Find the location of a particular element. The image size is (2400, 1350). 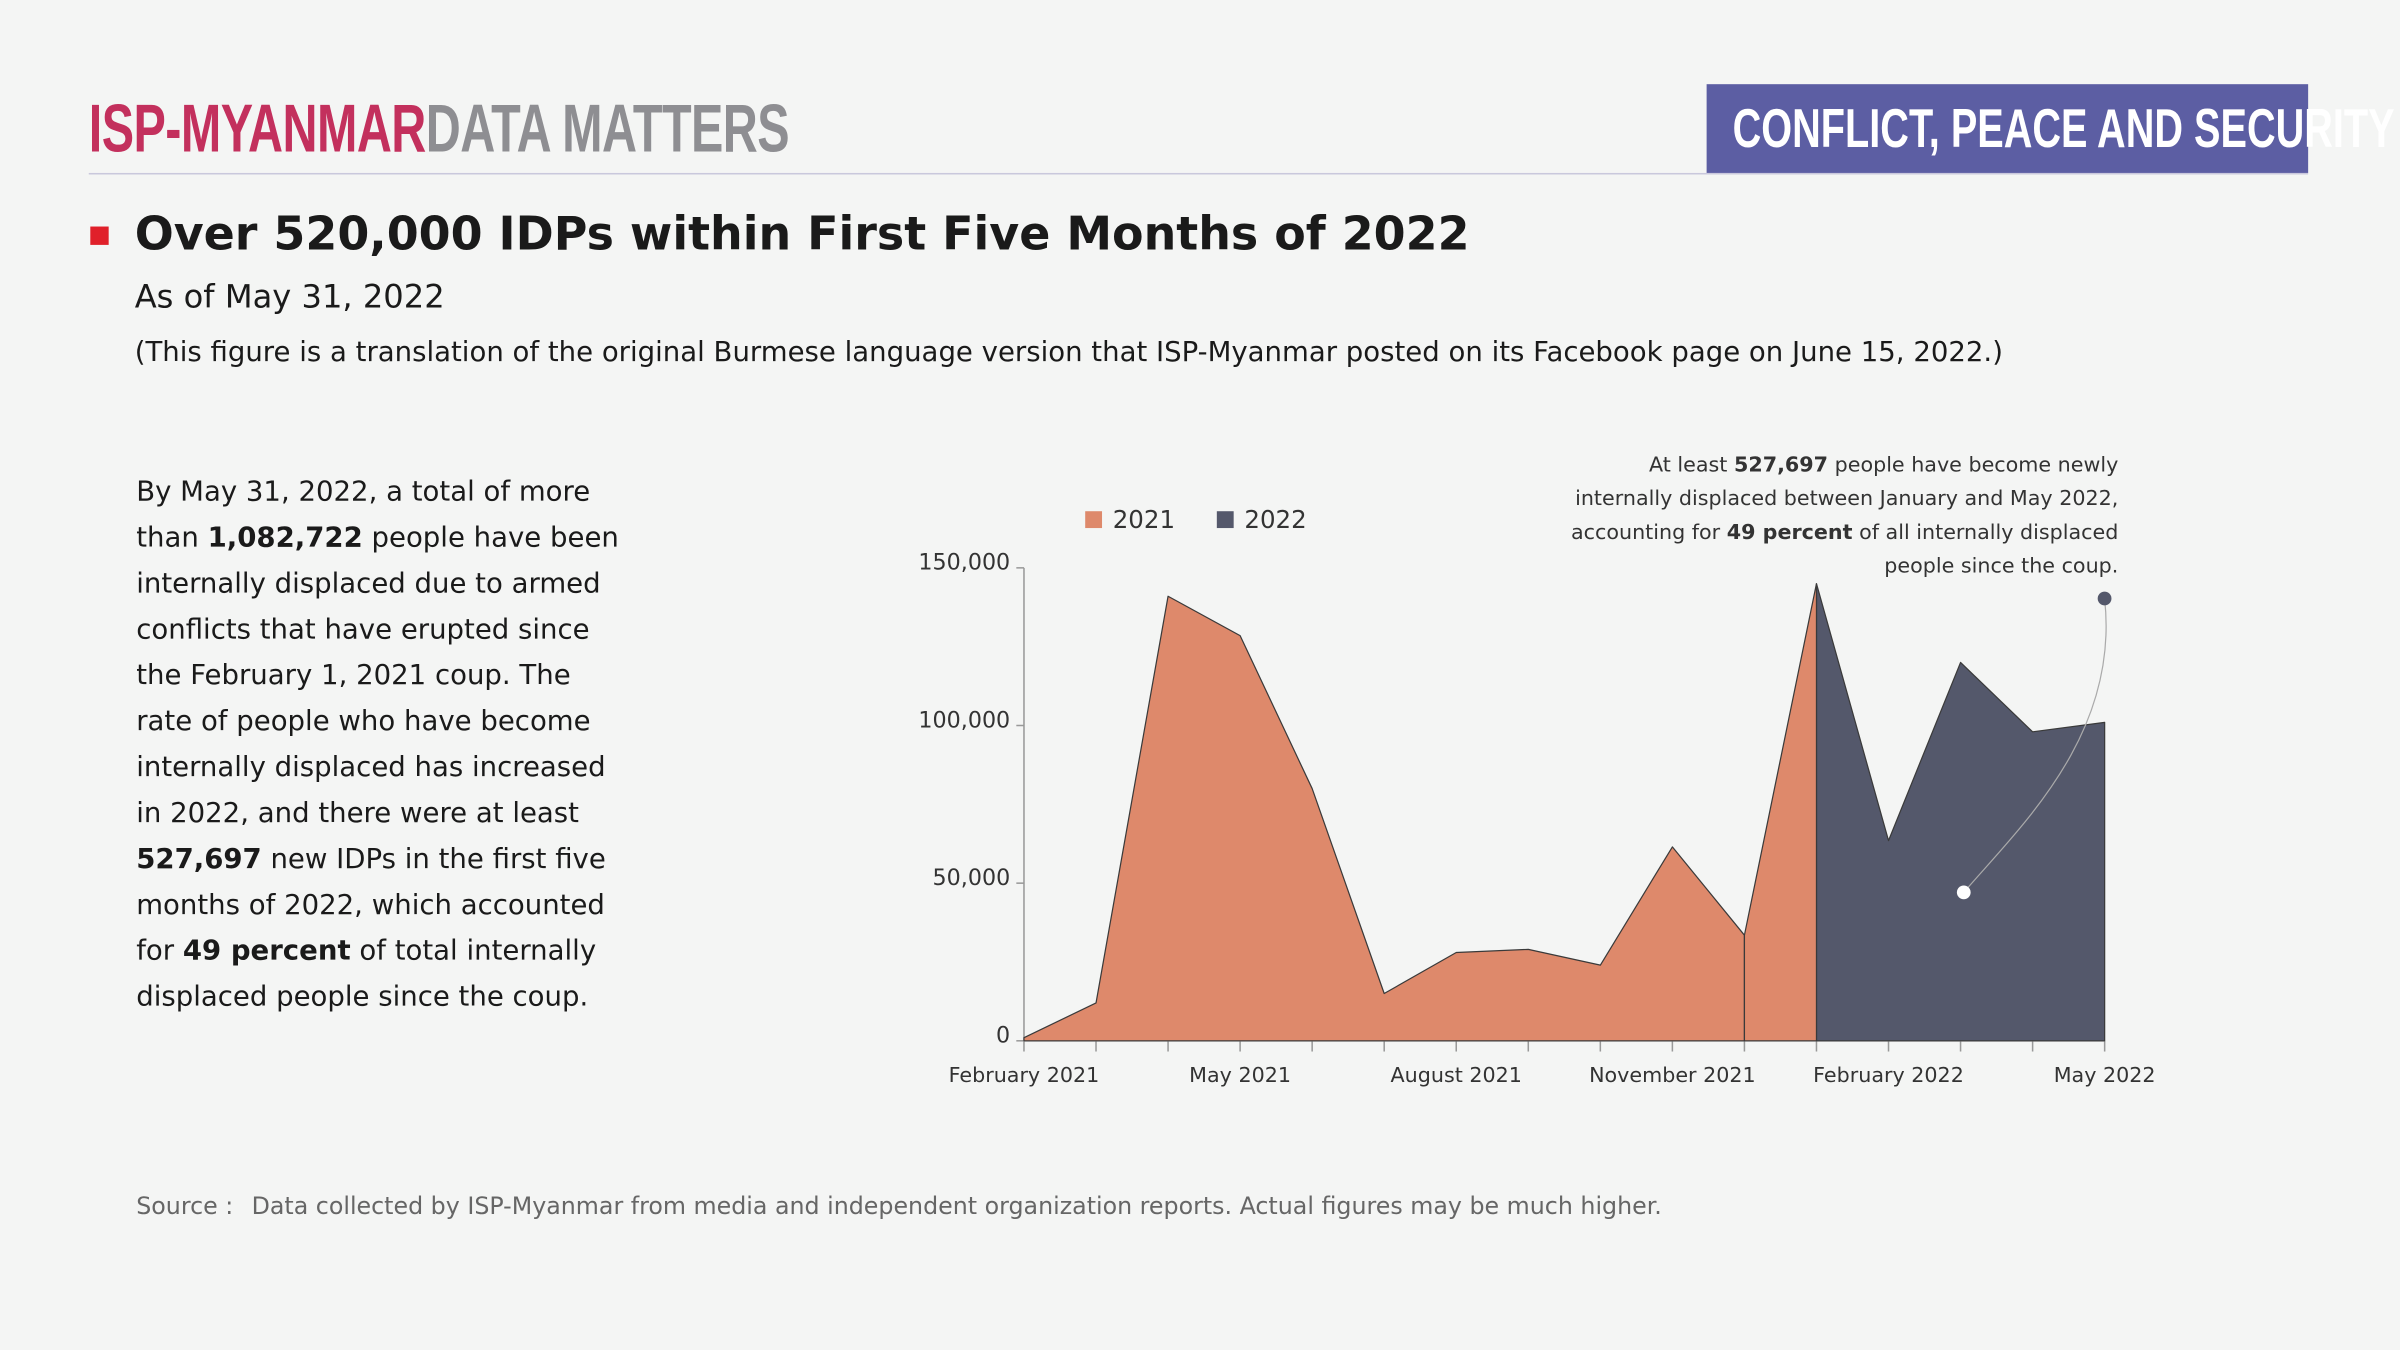

body-highlight: 527,697 is located at coordinates (199, 859).